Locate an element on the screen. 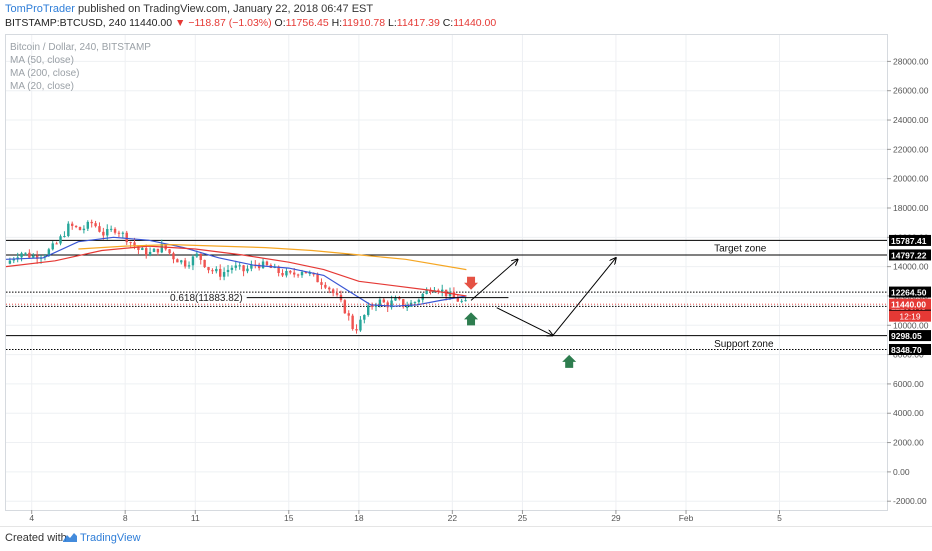 Image resolution: width=932 pixels, height=551 pixels. projection-arrow-up-short is located at coordinates (494, 280).